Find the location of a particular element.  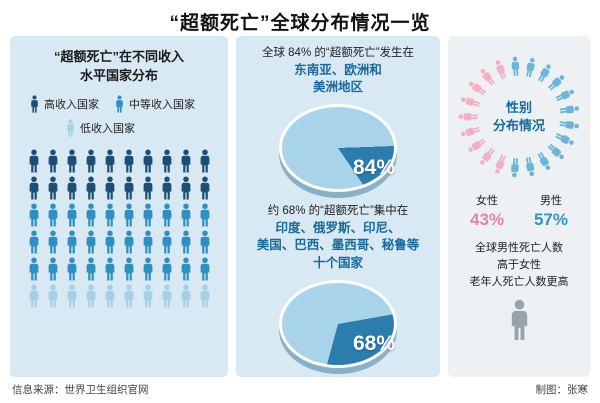

regions-pie-chart: 84% is located at coordinates (338, 148).